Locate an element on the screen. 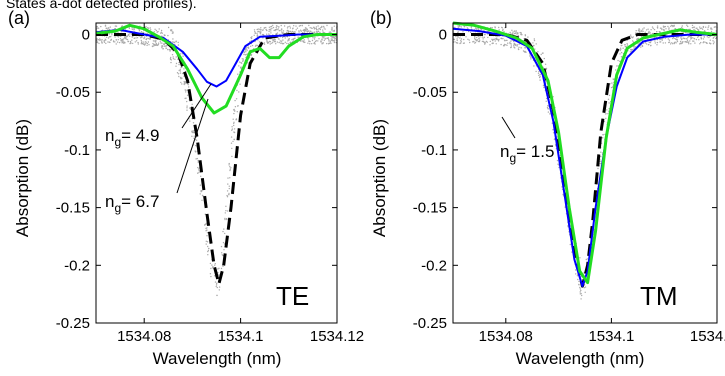 The height and width of the screenshot is (376, 725). annotation-label: ng= 4.9 is located at coordinates (132, 137).